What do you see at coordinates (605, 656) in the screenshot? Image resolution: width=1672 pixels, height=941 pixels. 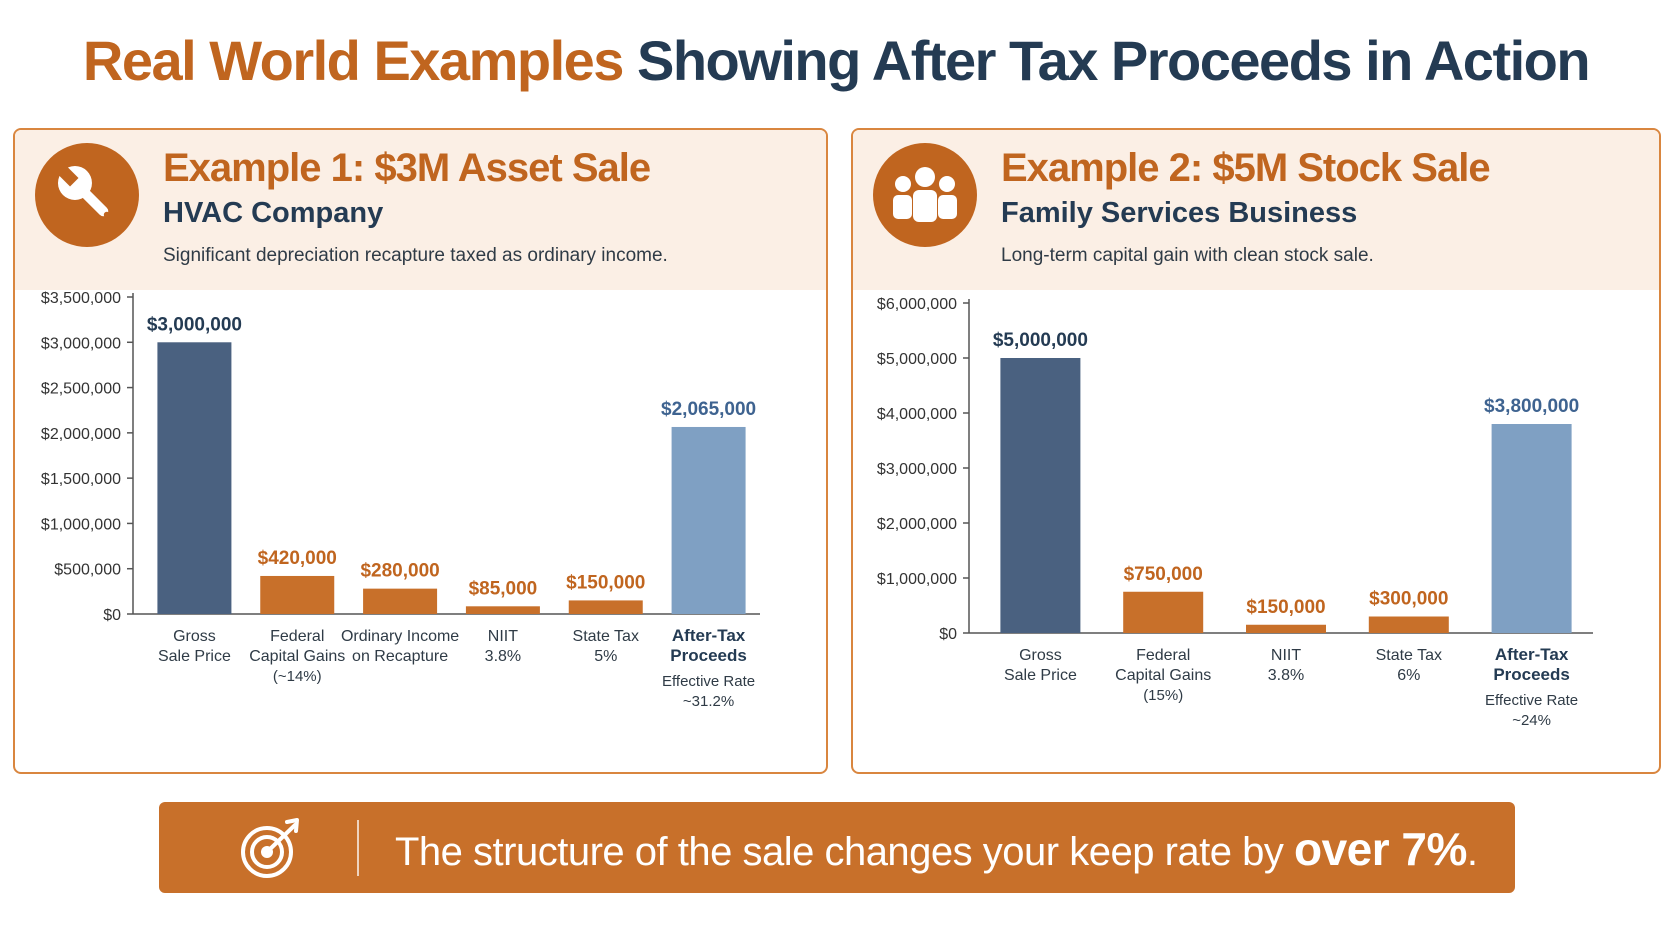 I see `x-tick-label: 5%` at bounding box center [605, 656].